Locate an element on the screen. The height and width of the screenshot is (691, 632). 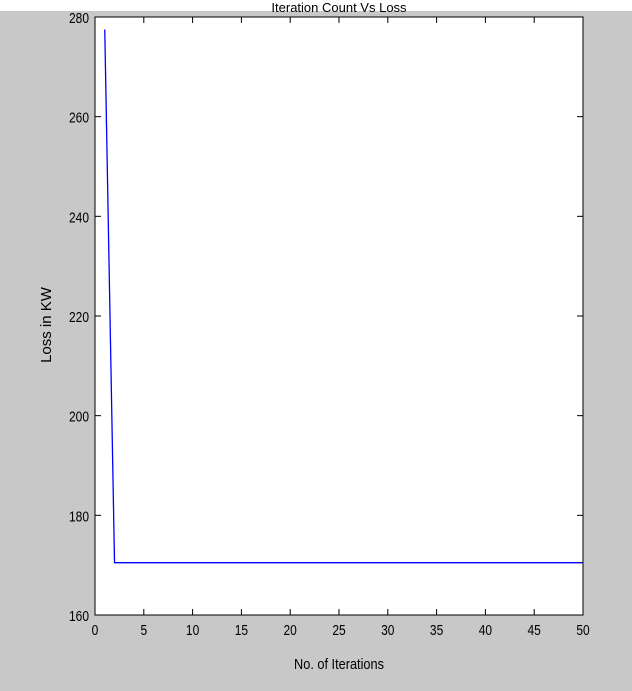
x-axis-title: No. of Iterations is located at coordinates (339, 663).